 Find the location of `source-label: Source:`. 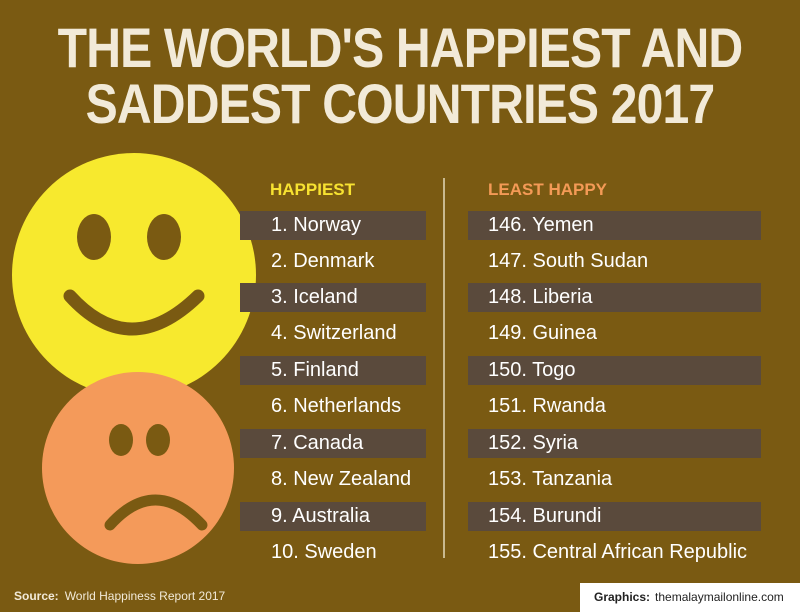

source-label: Source: is located at coordinates (36, 596).